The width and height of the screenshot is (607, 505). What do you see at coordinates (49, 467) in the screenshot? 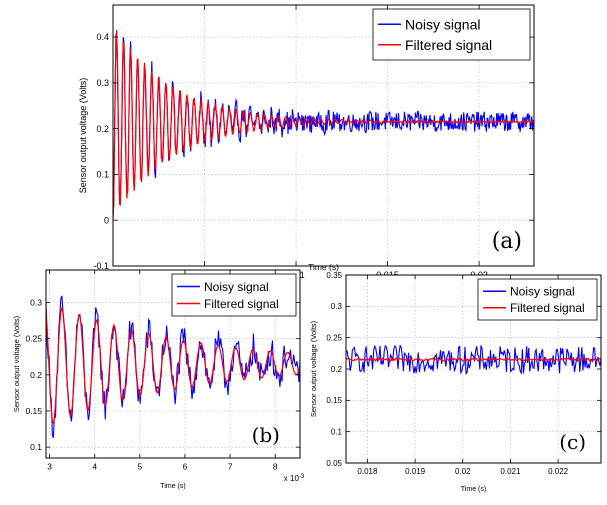
I see `x-tick-label: 3` at bounding box center [49, 467].